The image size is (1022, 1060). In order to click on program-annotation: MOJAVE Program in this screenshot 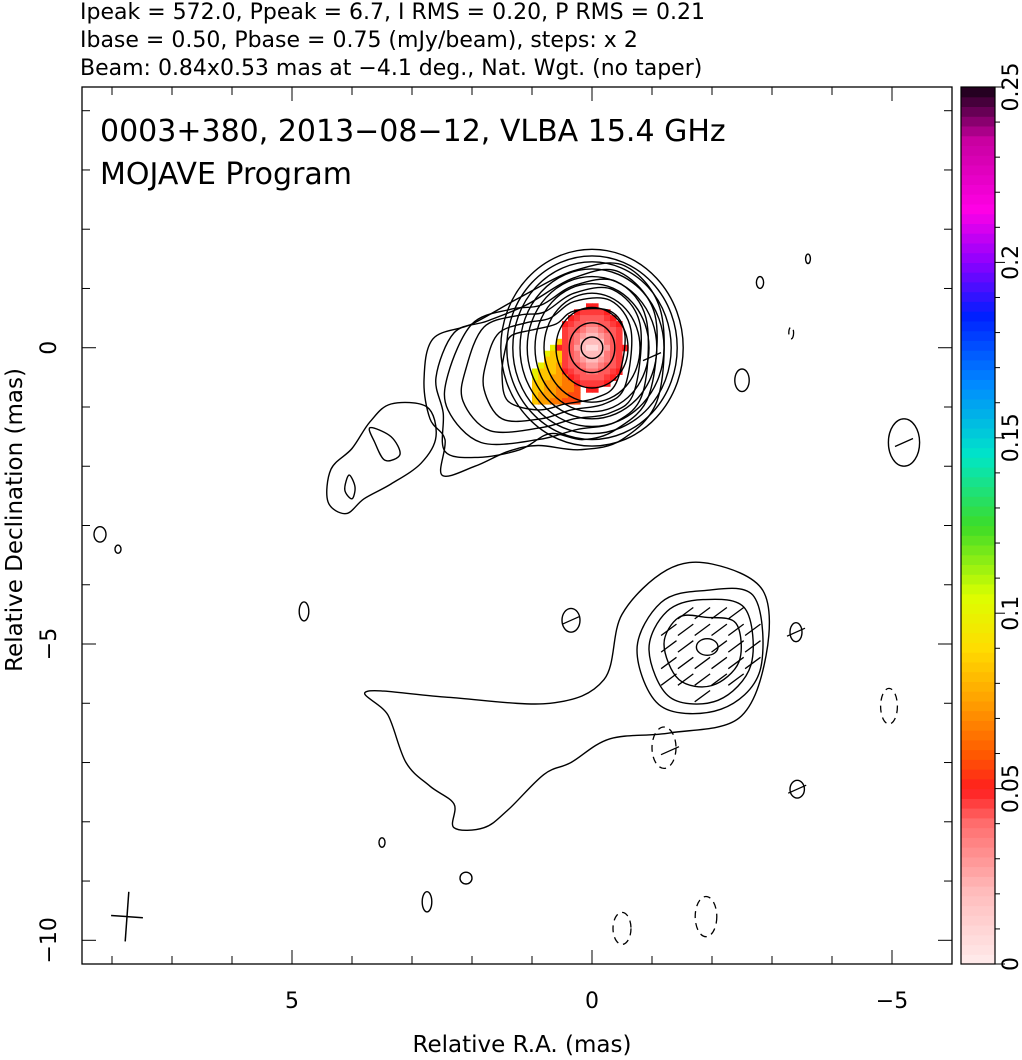, I will do `click(226, 174)`.